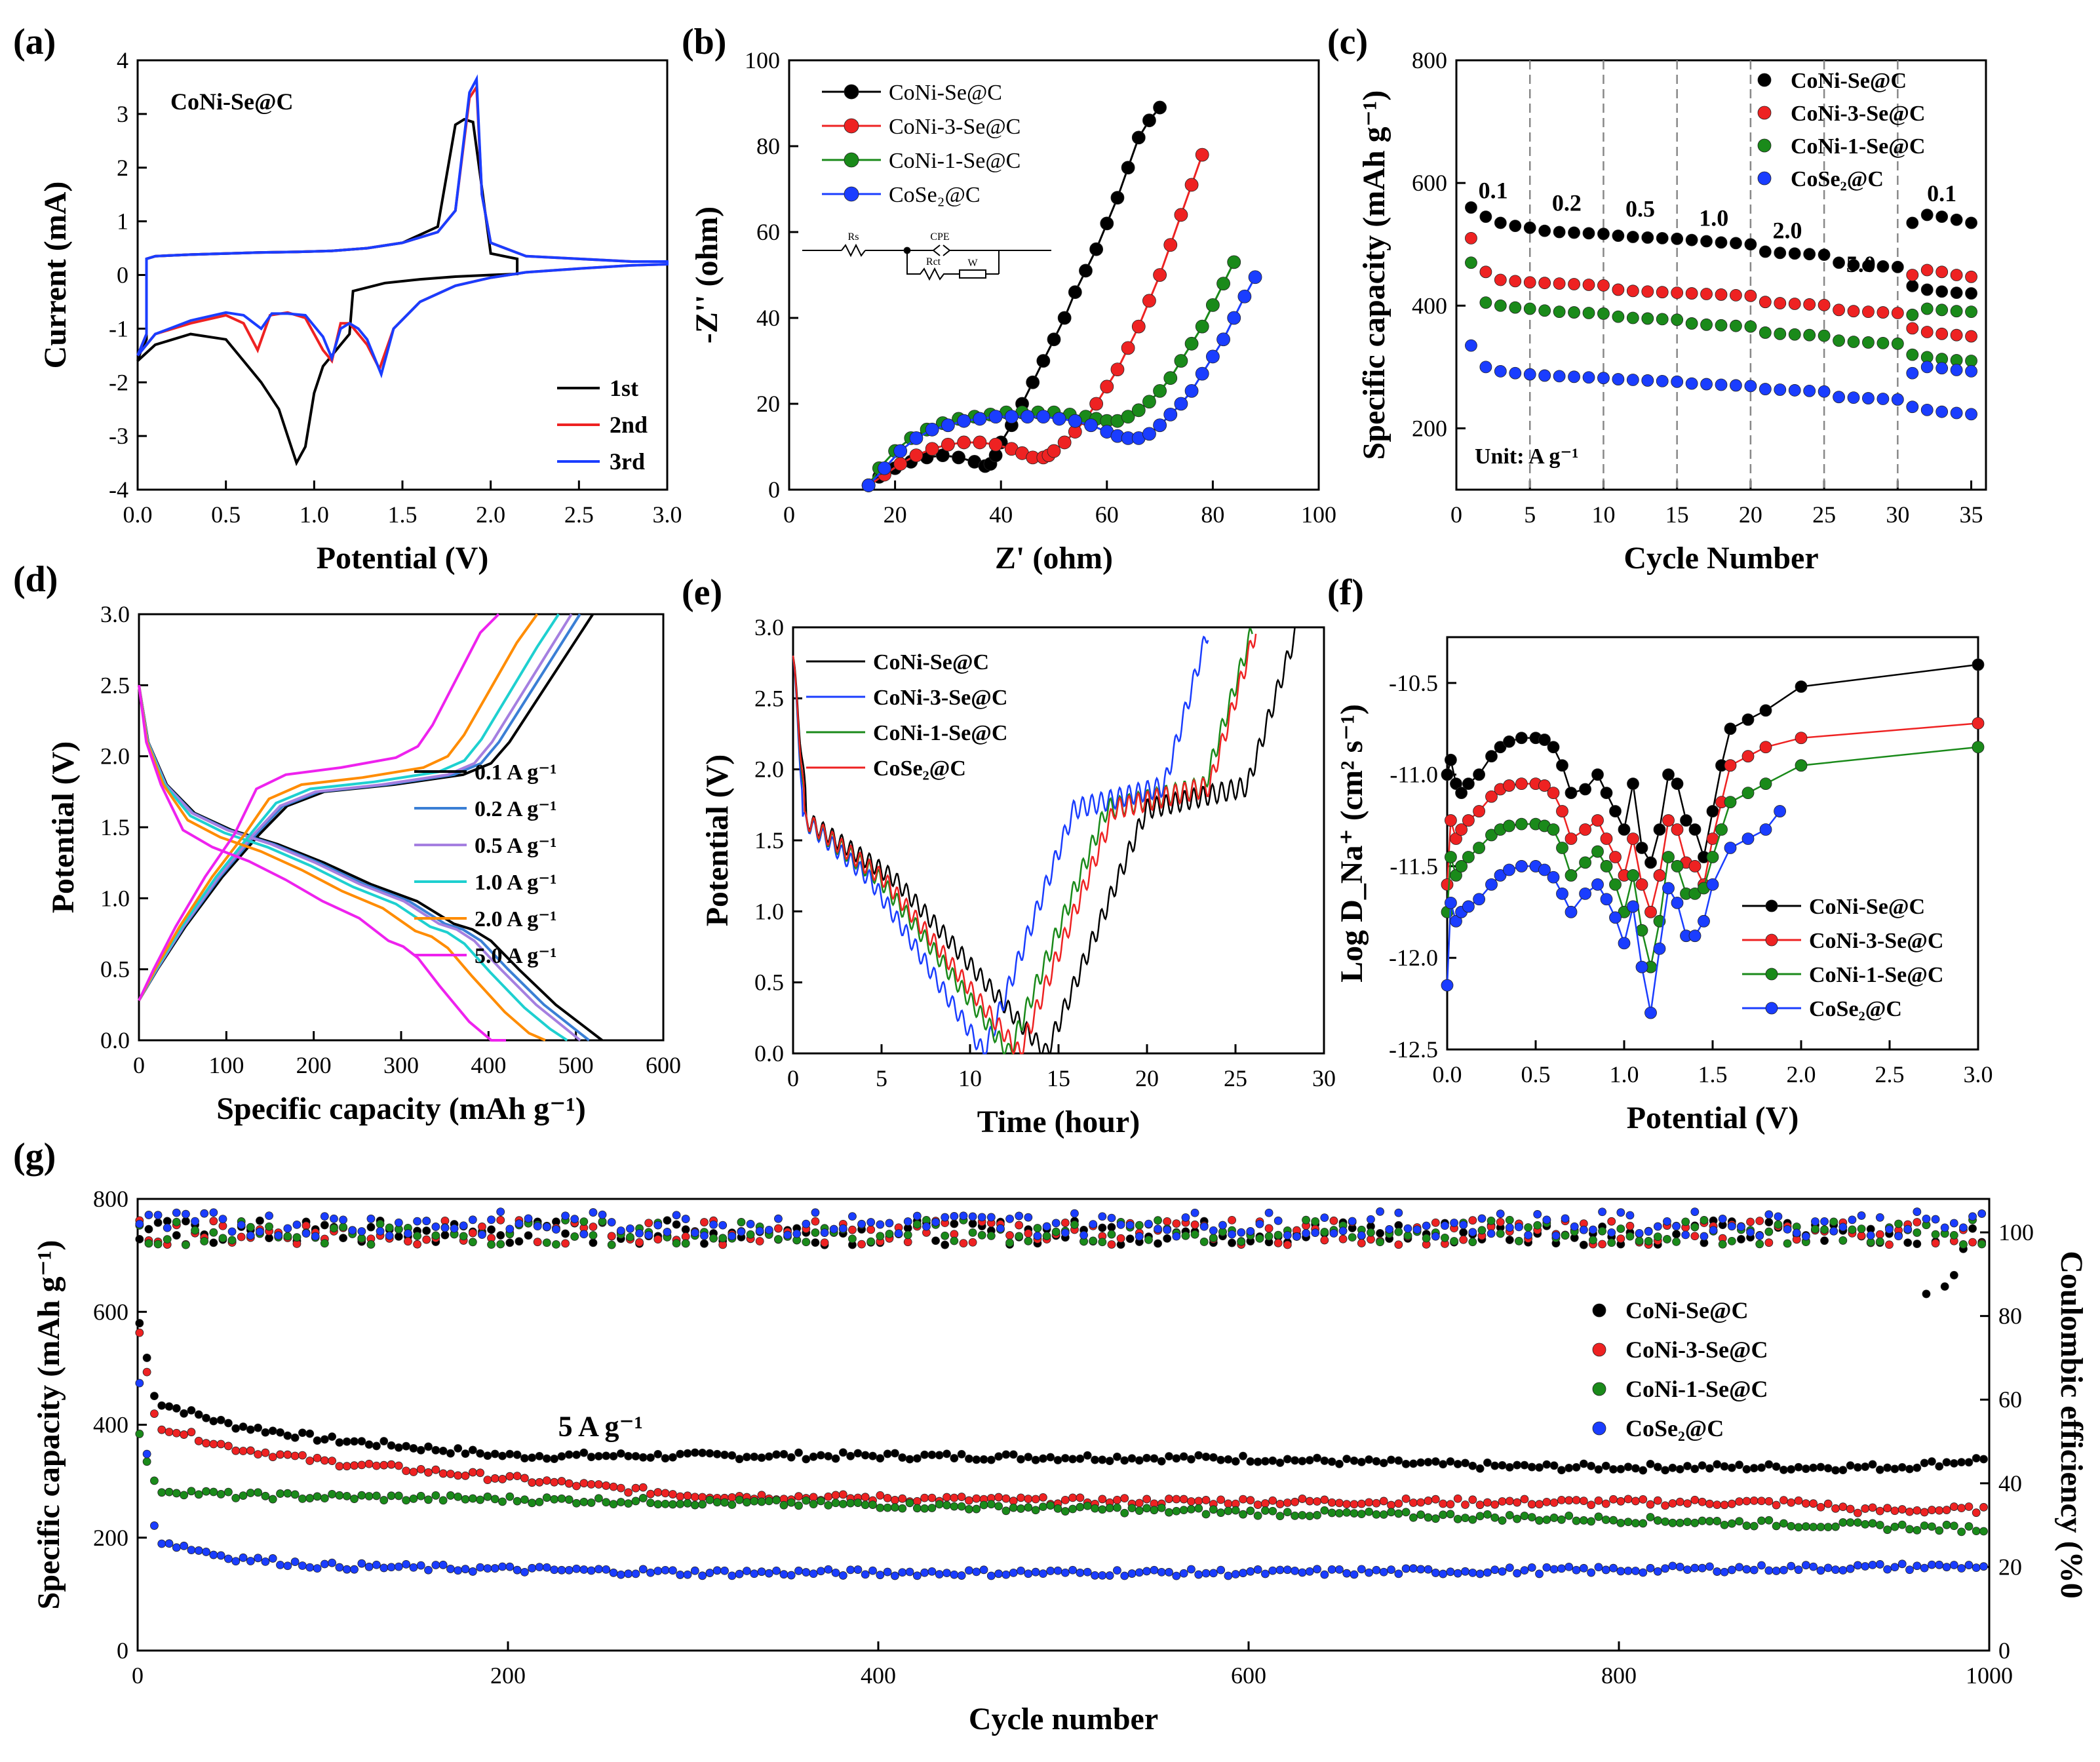 Image resolution: width=2100 pixels, height=1762 pixels. What do you see at coordinates (896, 514) in the screenshot?
I see `x-tick-label: 20` at bounding box center [896, 514].